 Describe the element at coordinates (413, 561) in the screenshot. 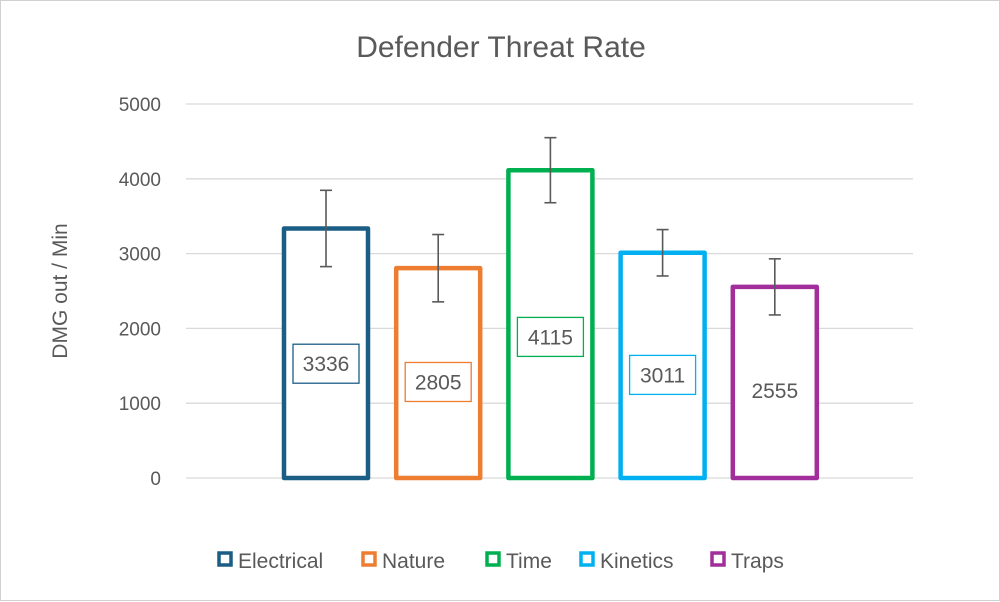

I see `legend-label: Nature` at that location.